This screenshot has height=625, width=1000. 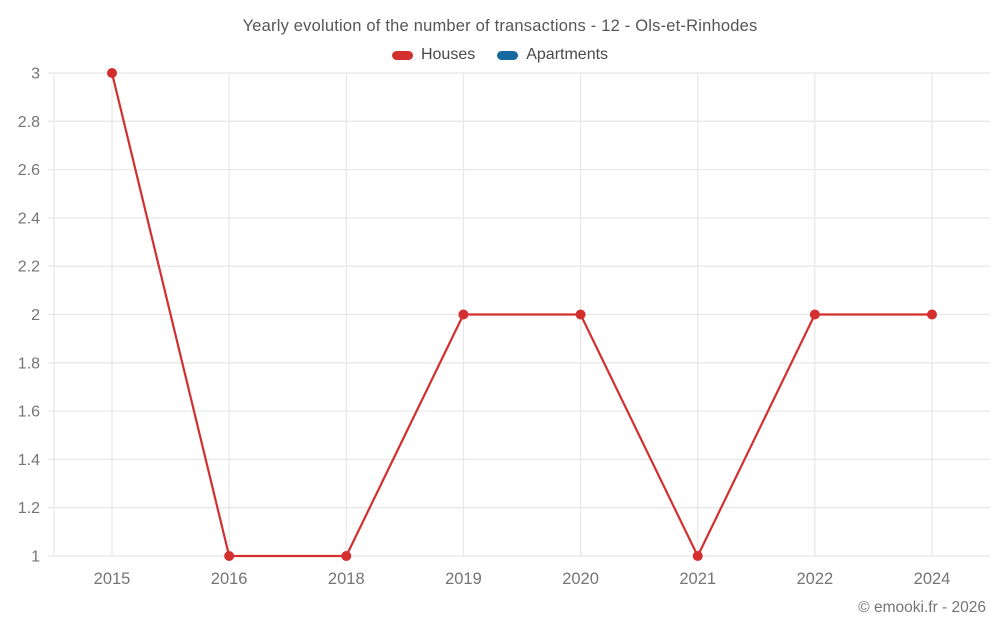 What do you see at coordinates (229, 579) in the screenshot?
I see `x-tick-label: 2016` at bounding box center [229, 579].